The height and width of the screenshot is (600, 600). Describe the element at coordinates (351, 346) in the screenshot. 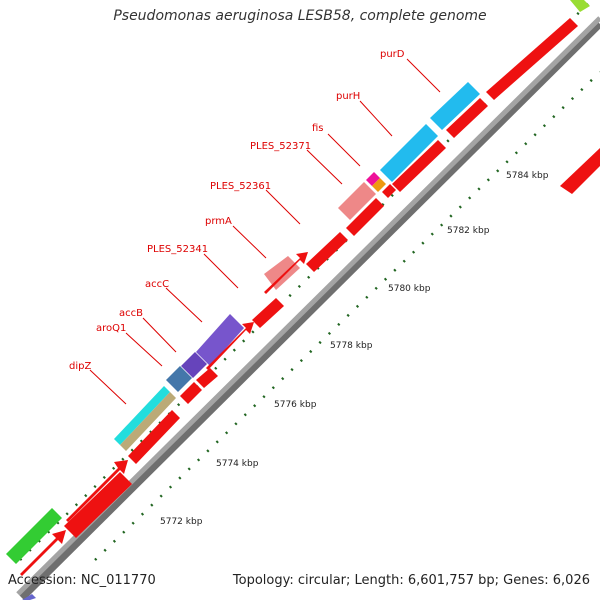

I see `scale-label: 5778 kbp` at that location.